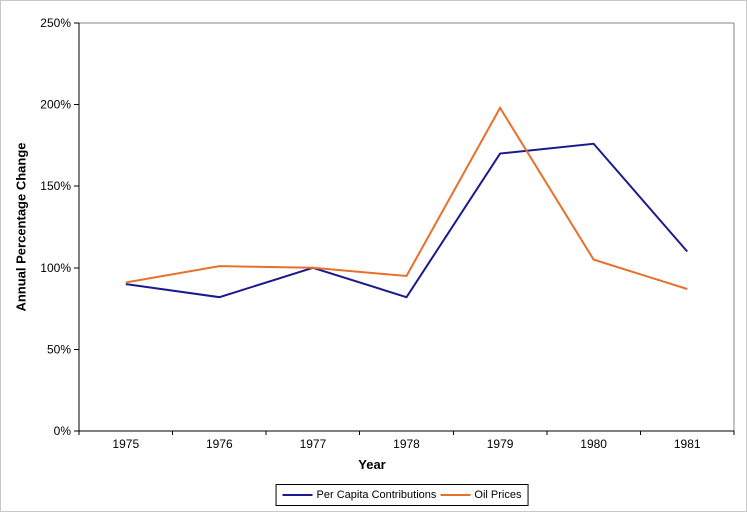  Describe the element at coordinates (297, 495) in the screenshot. I see `legend-line-sample-per-capita-contributions` at that location.